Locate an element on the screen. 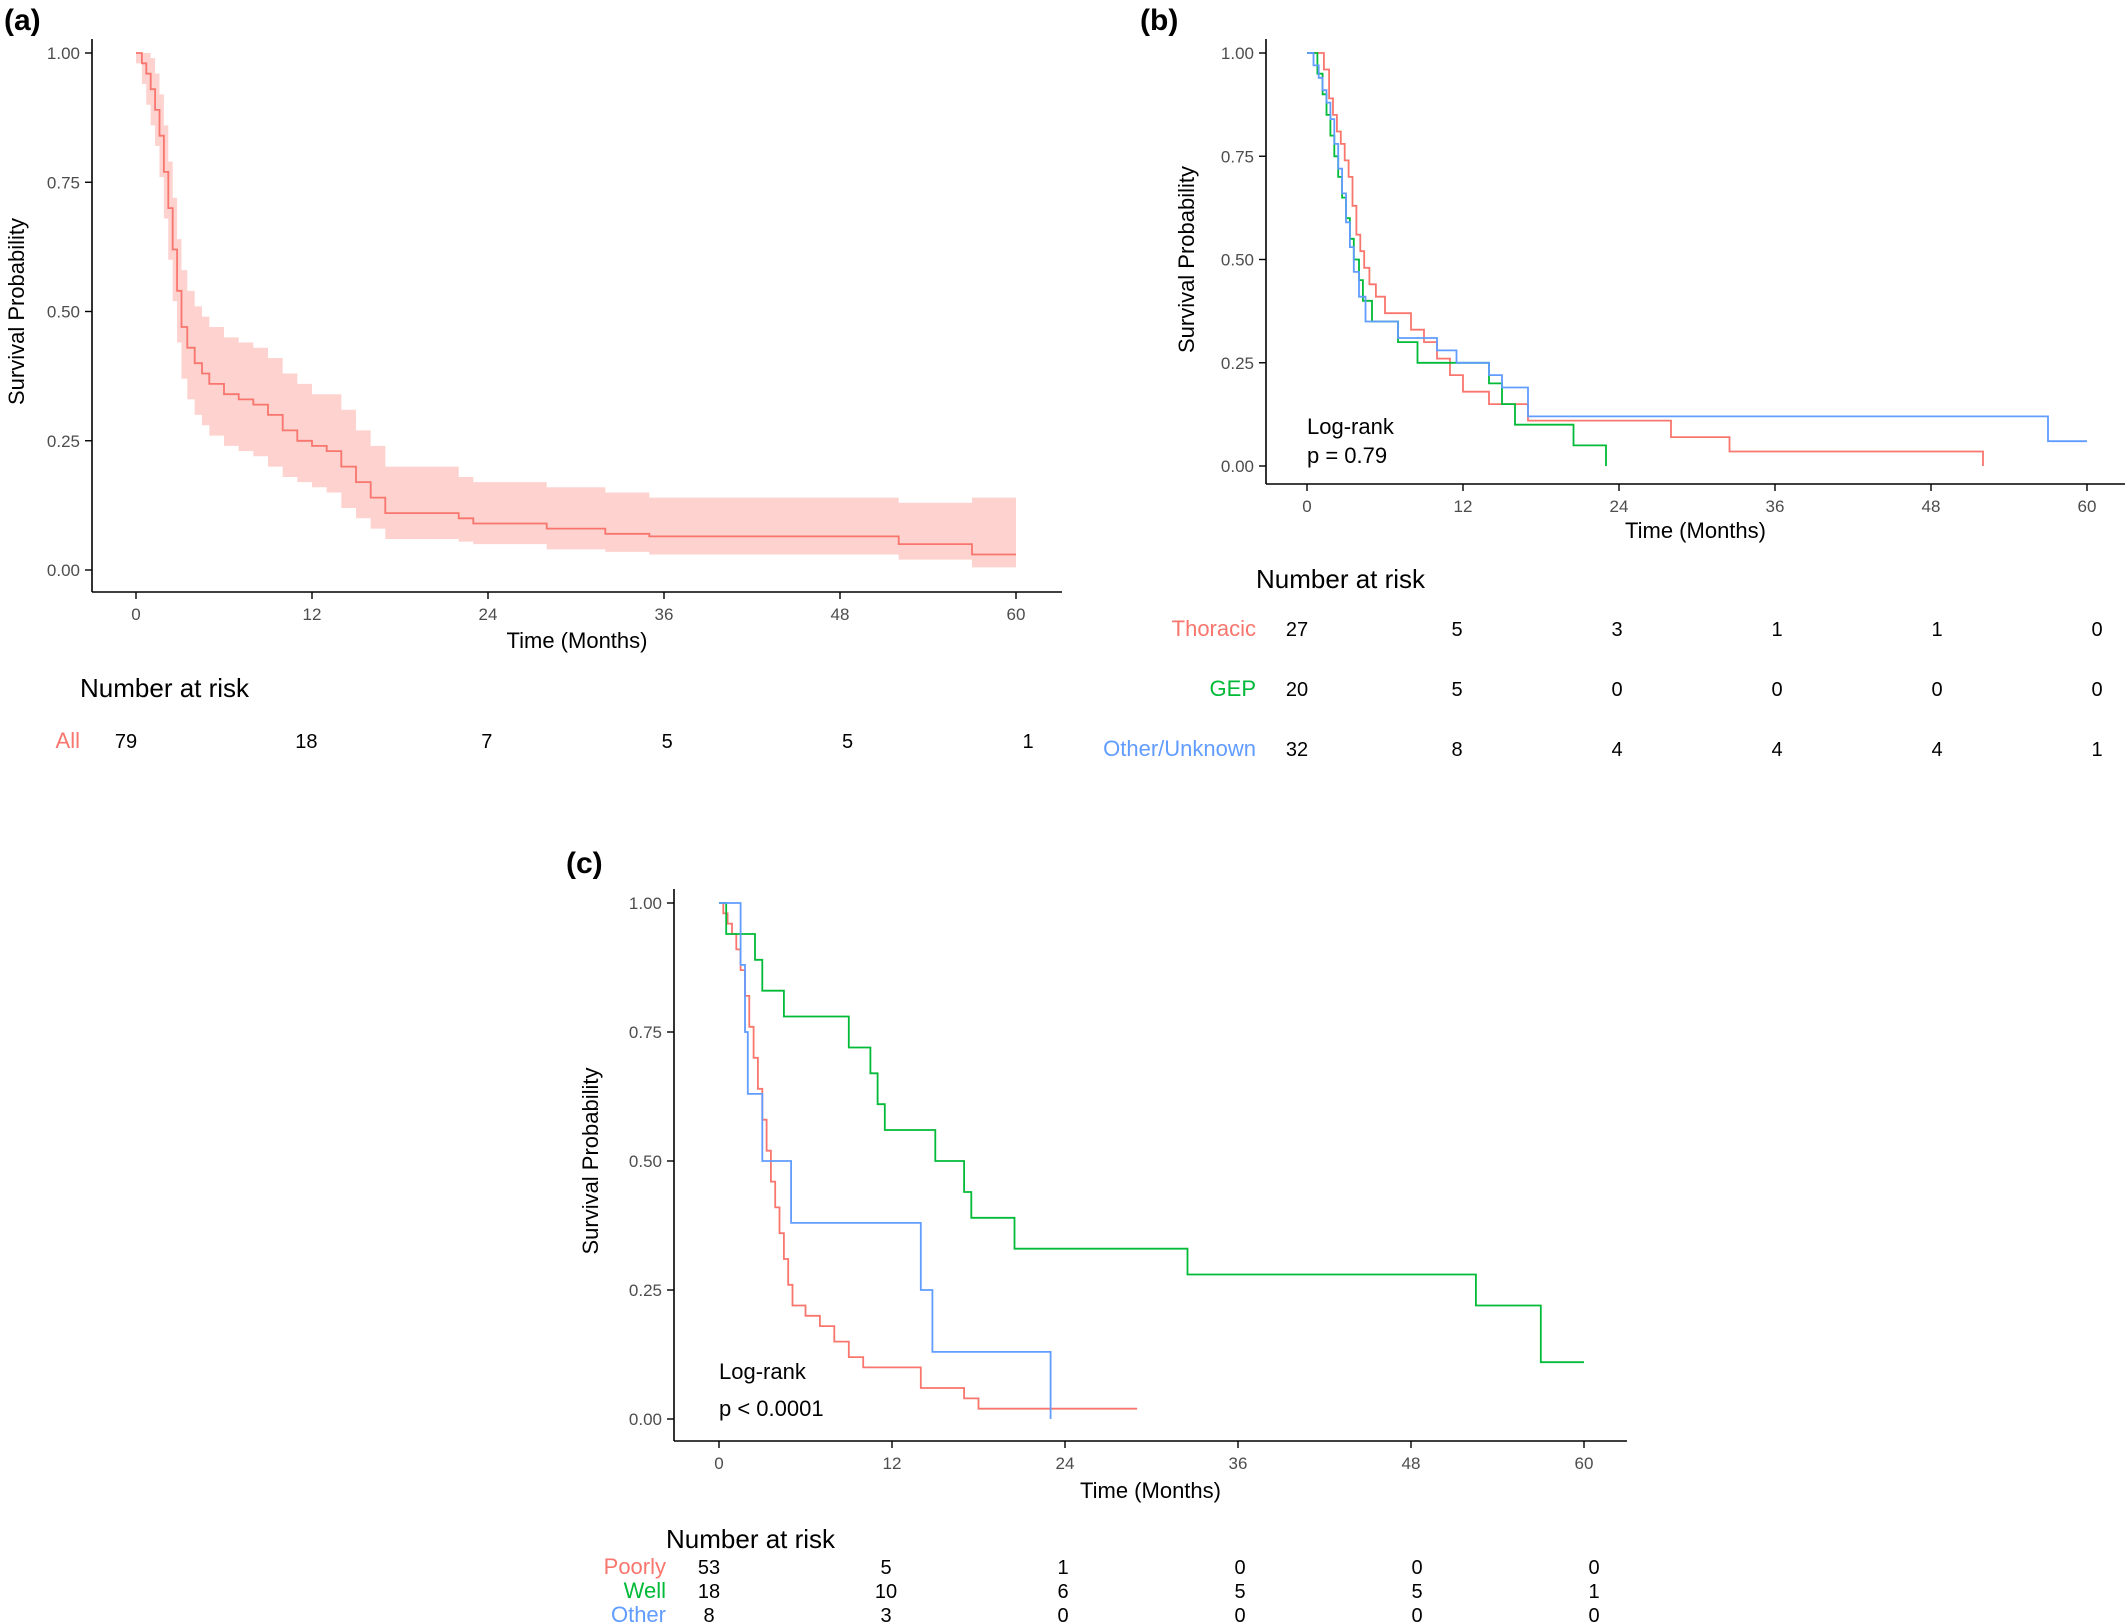 This screenshot has width=2128, height=1624. panel-label: (a) is located at coordinates (22, 20).